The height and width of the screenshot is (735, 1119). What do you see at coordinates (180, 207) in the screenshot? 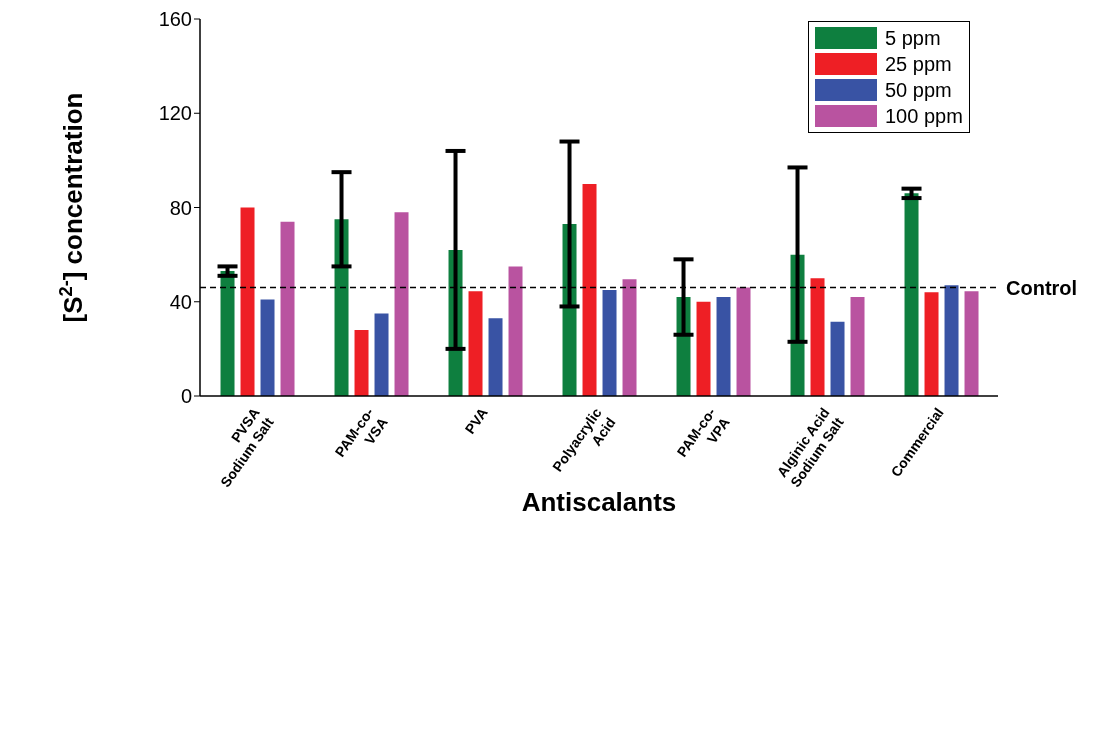
I see `y-tick-label: 80` at bounding box center [180, 207].